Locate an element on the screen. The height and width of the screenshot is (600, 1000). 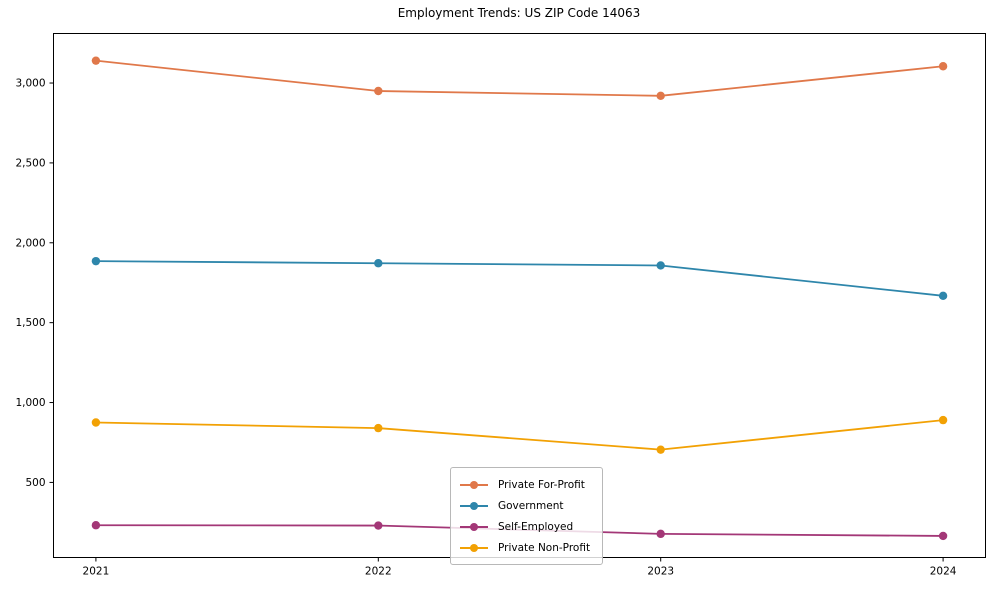
data-point-private-for-profit-2021 is located at coordinates (96, 60).